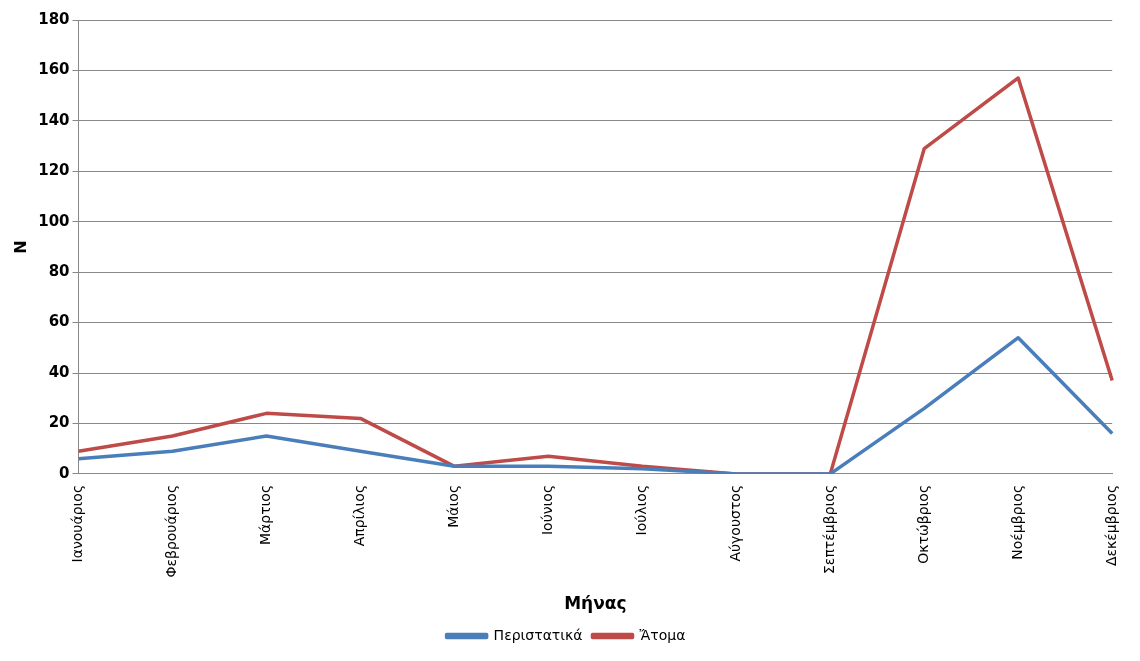  I want to click on y-tick-label: 140, so click(54, 119).